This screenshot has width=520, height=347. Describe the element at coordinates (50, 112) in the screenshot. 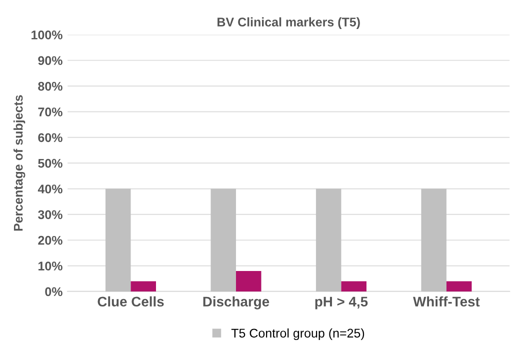

I see `y-tick-label: 70%` at that location.